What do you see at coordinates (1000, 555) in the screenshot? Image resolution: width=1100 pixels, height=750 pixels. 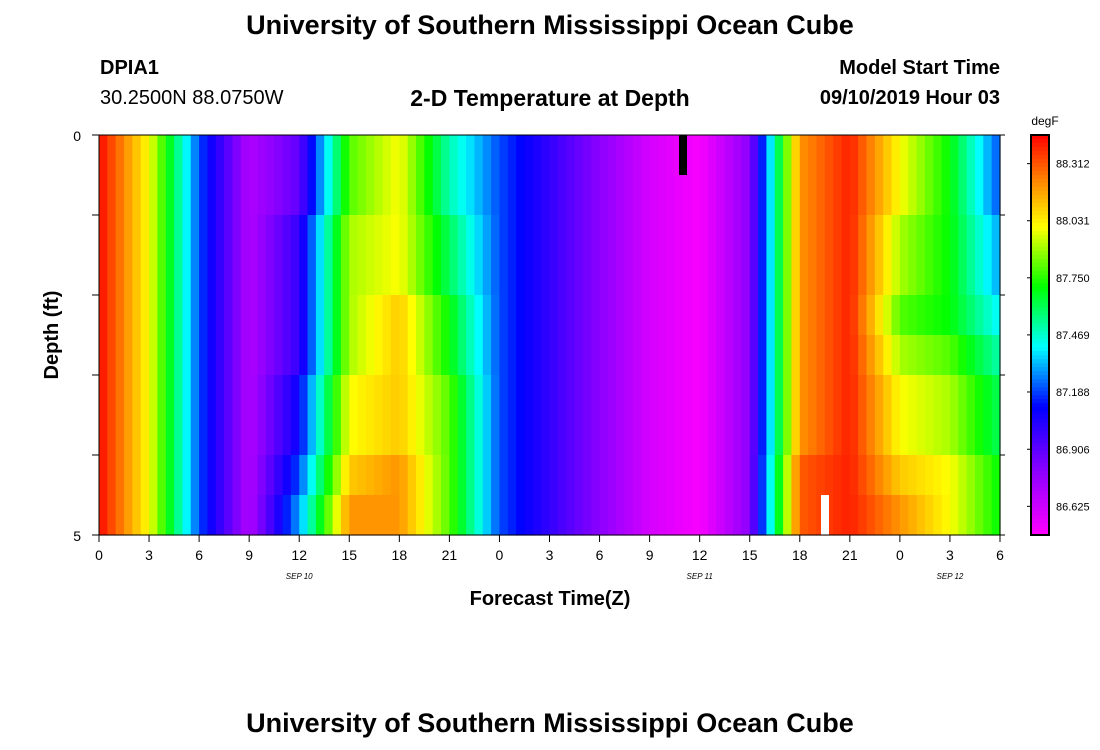 I see `x-tick-label: 6` at bounding box center [1000, 555].